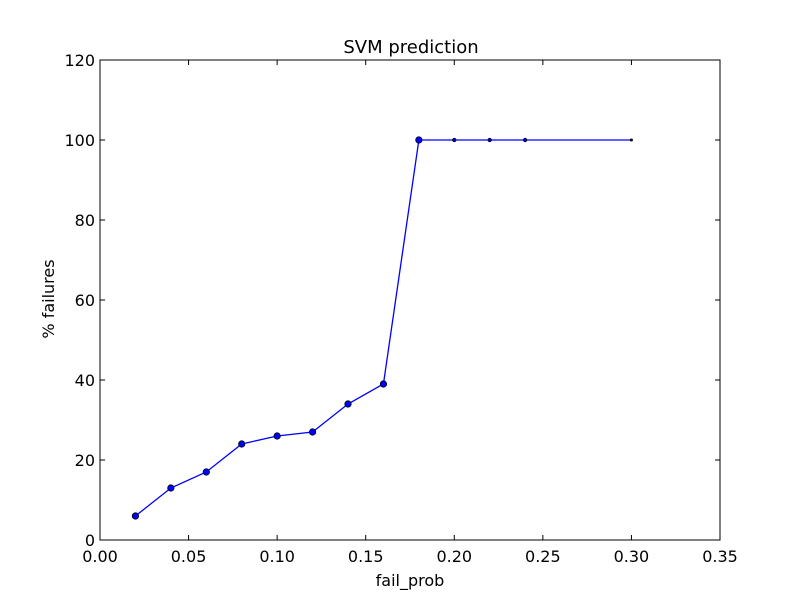  I want to click on y-tick-label: 100, so click(79, 140).